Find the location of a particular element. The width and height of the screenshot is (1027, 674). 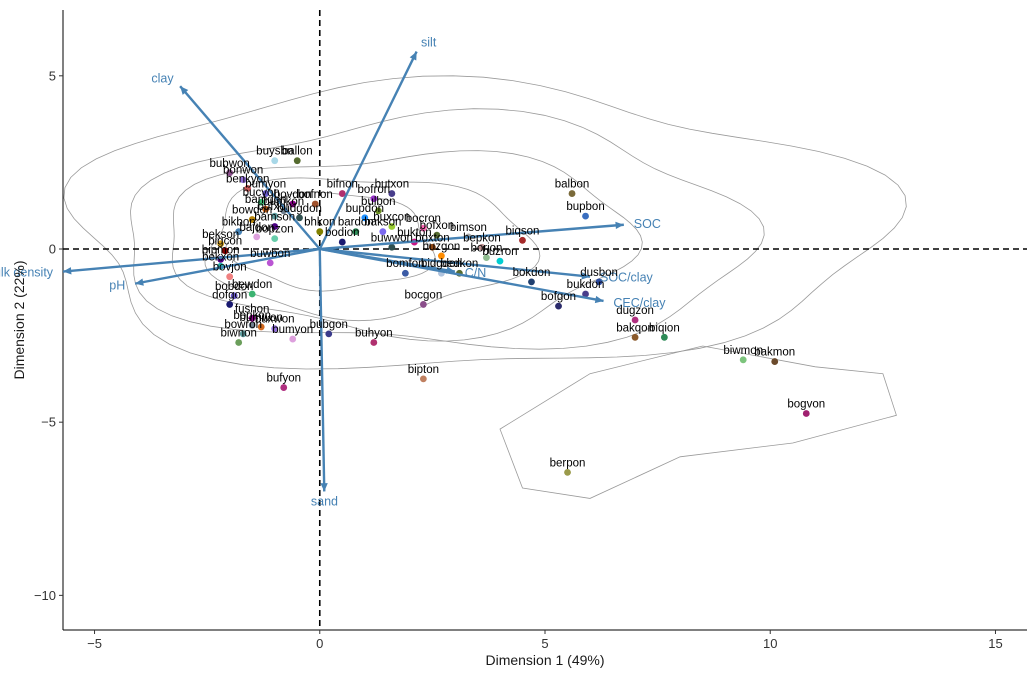

site-label: buzgon is located at coordinates (442, 247).